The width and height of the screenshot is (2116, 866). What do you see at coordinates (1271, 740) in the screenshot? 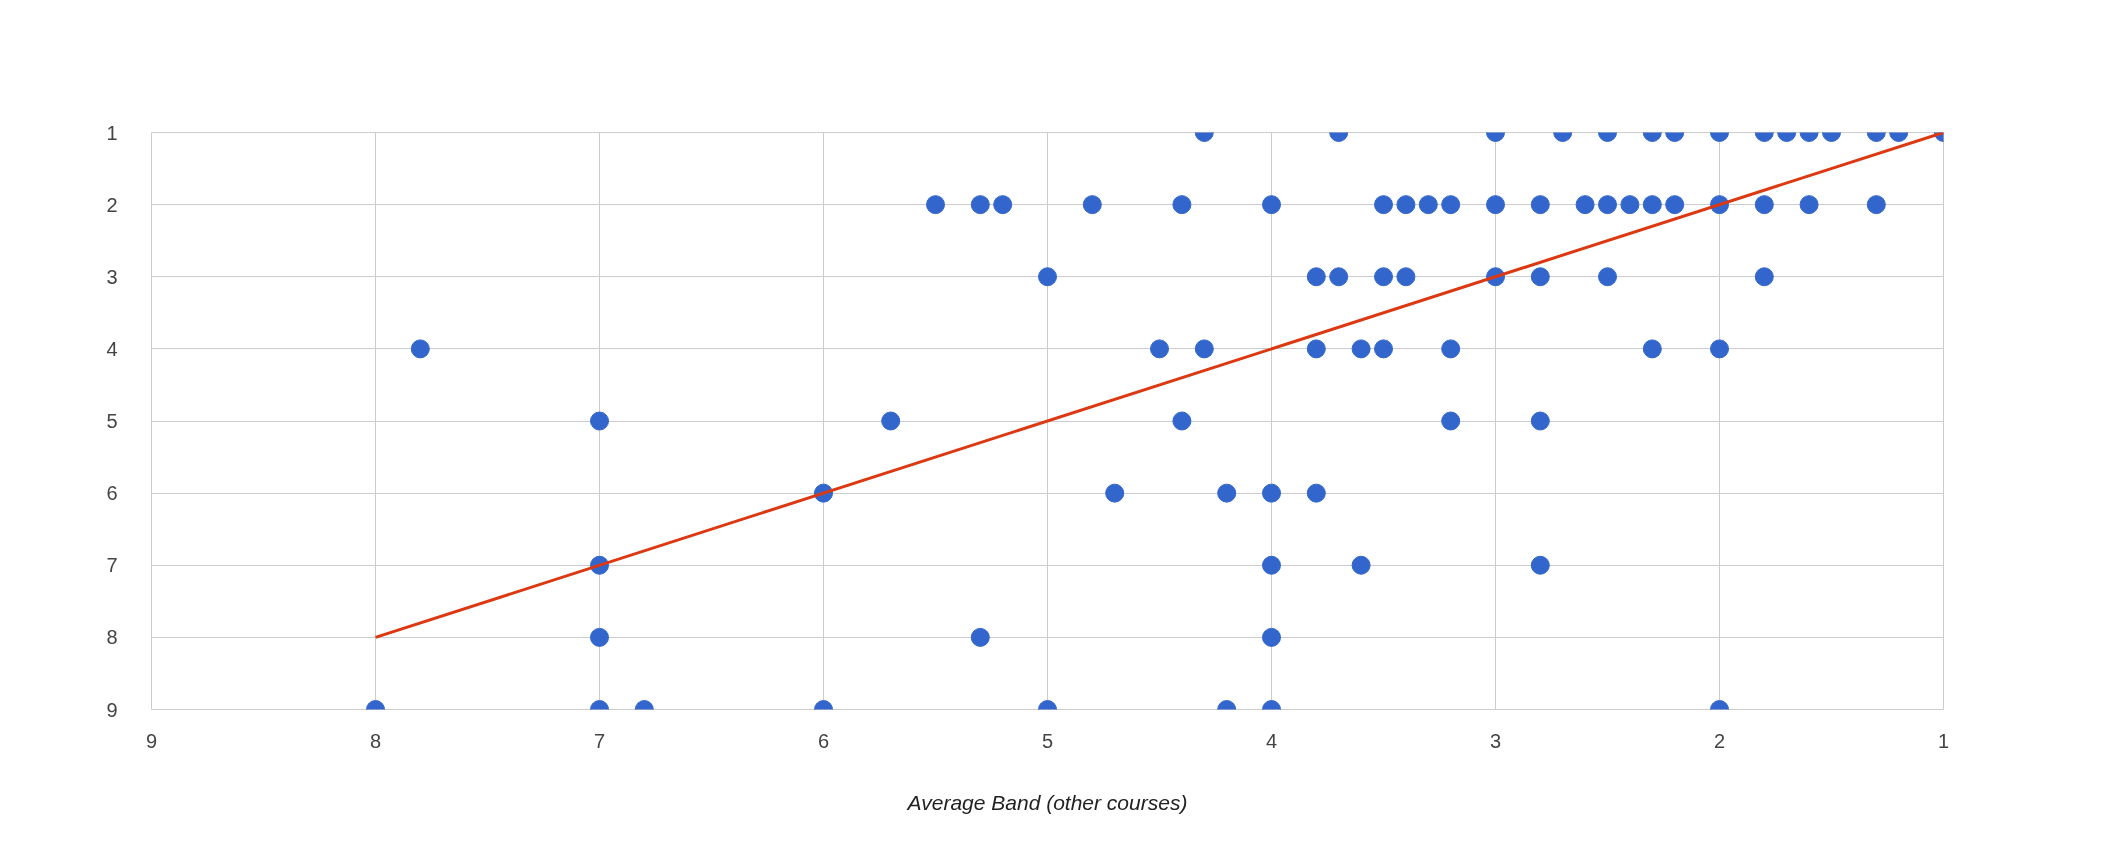
I see `x-tick-label: 4` at bounding box center [1271, 740].